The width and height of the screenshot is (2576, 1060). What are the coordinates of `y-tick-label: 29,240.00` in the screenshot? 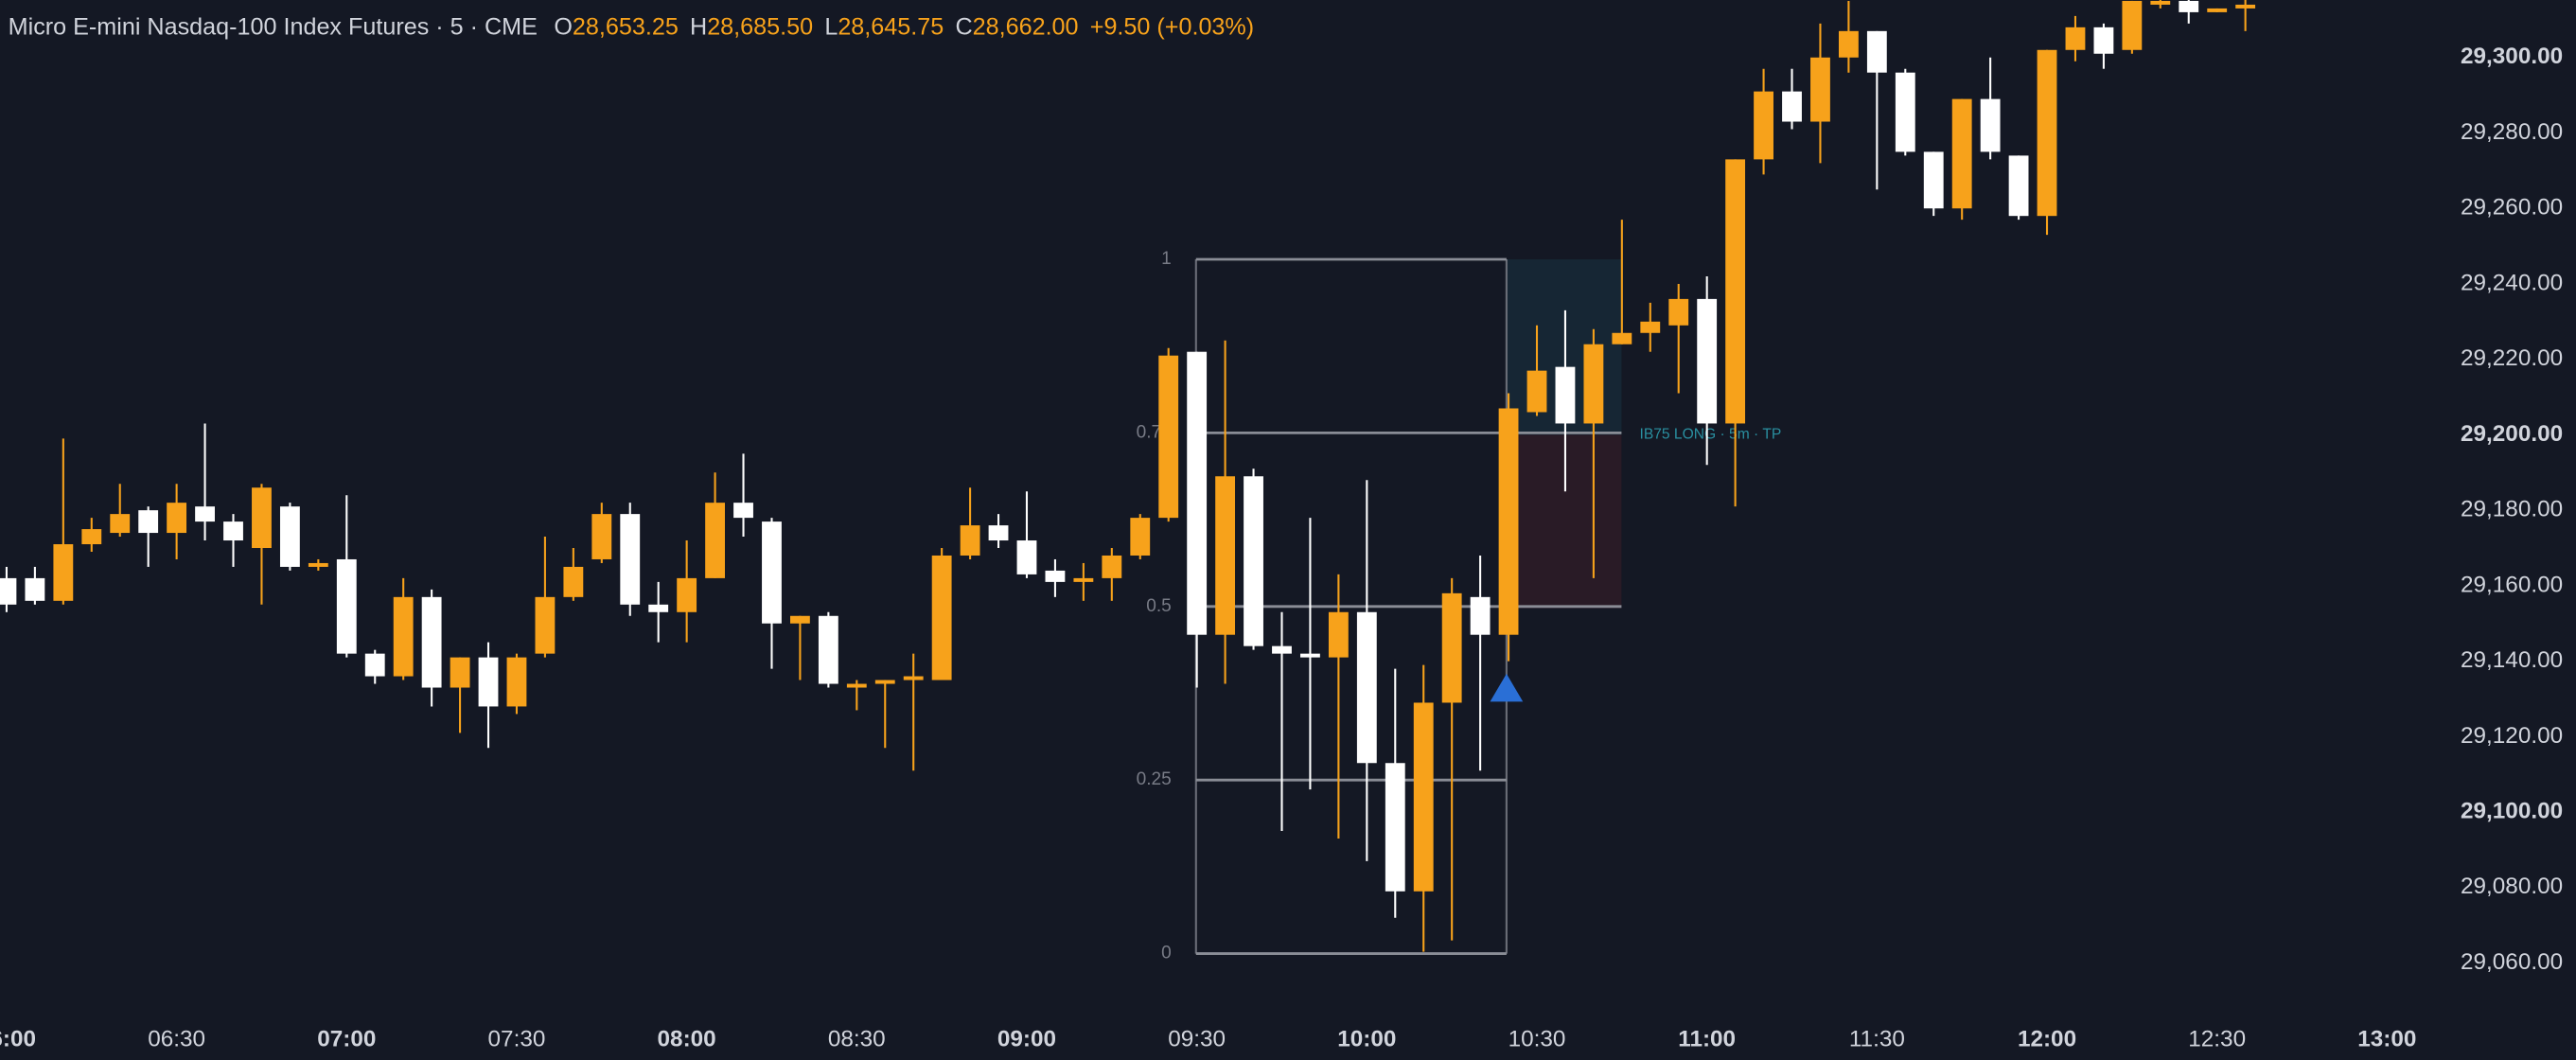 It's located at (2512, 282).